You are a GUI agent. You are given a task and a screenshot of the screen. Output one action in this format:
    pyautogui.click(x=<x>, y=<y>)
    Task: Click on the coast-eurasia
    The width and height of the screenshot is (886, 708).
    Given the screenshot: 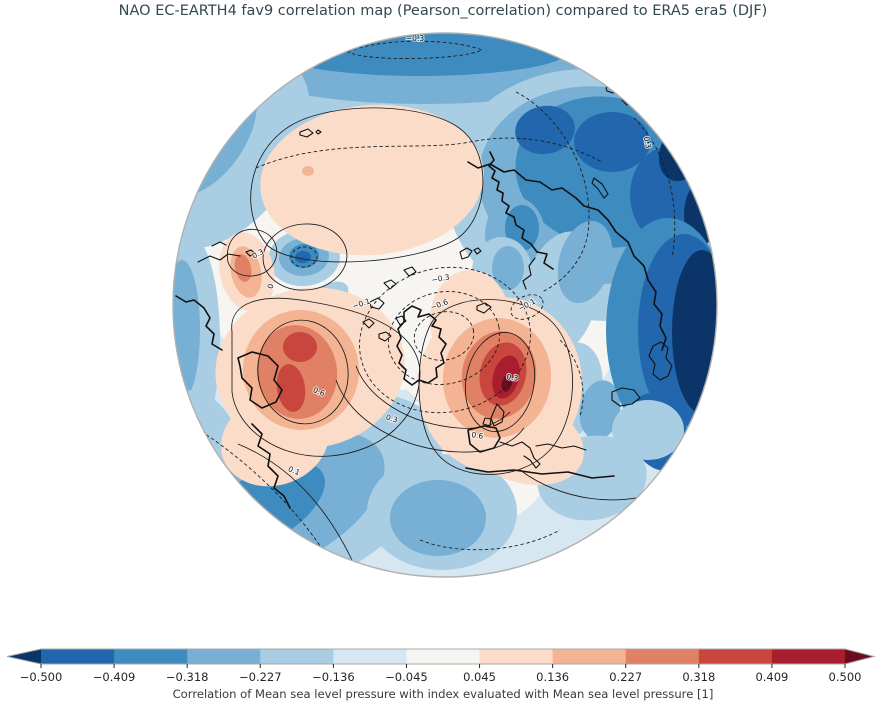 What is the action you would take?
    pyautogui.click(x=567, y=256)
    